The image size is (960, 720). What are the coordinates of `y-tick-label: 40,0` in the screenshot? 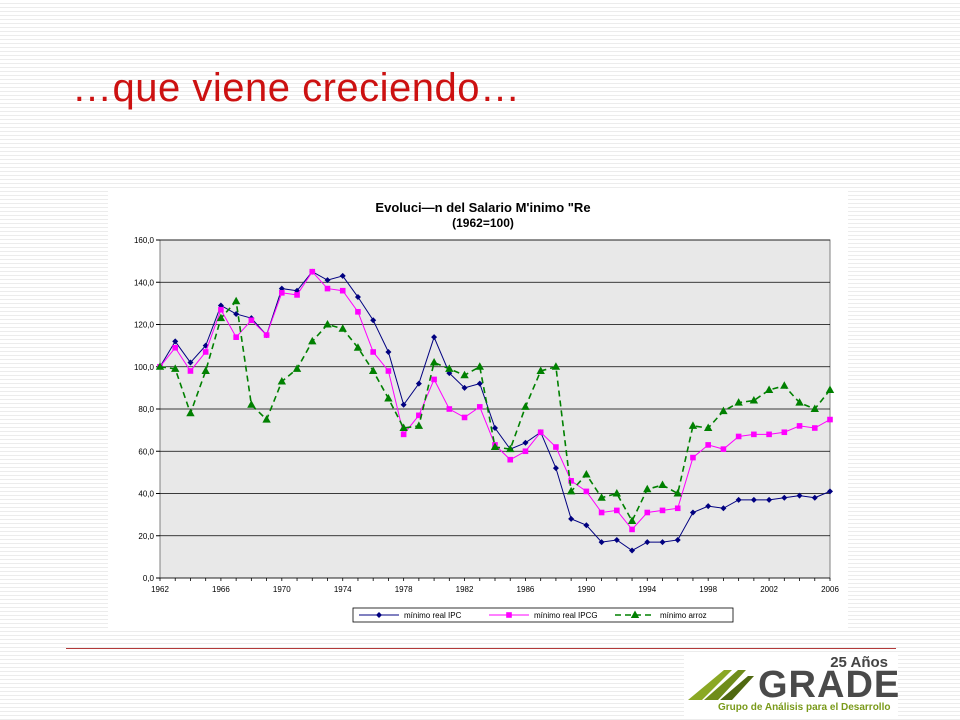 It's located at (146, 494).